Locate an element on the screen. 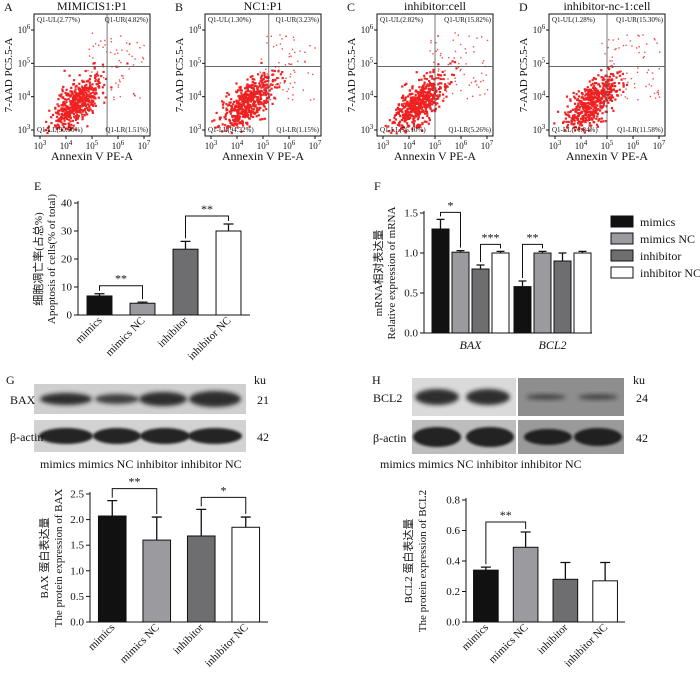  x-tick-label: 10⁶ is located at coordinates (633, 145).